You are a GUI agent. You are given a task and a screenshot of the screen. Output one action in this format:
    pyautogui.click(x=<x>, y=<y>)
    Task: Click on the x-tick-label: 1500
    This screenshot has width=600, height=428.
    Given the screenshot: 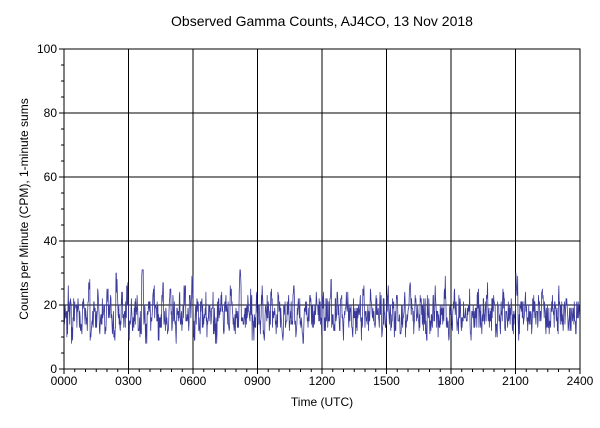 What is the action you would take?
    pyautogui.click(x=386, y=381)
    